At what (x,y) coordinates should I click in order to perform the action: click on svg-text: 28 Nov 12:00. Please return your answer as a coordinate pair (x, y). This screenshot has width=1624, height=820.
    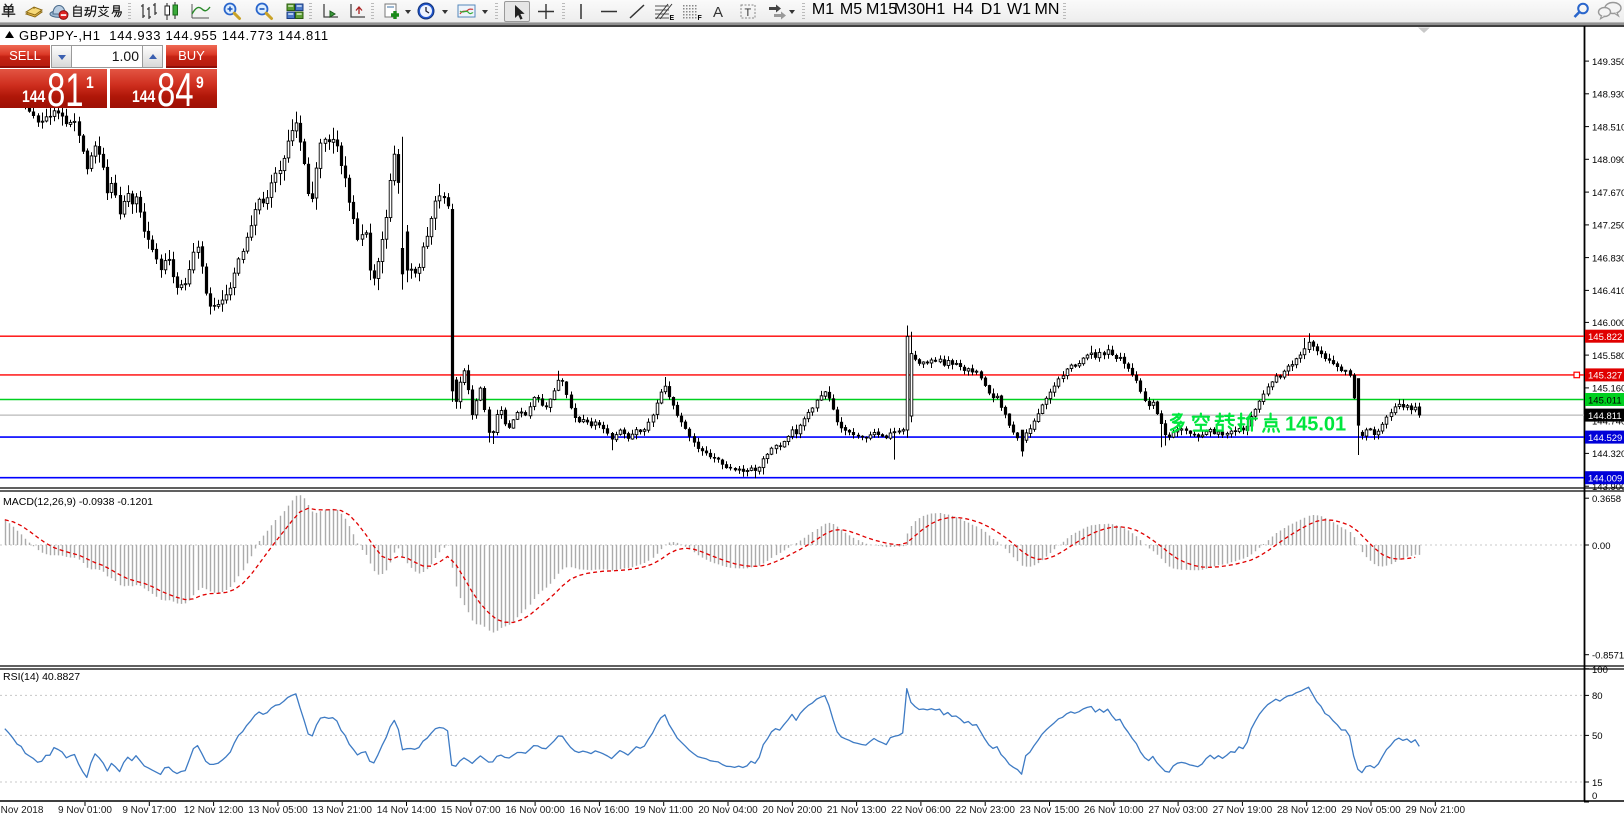
    Looking at the image, I should click on (1307, 810).